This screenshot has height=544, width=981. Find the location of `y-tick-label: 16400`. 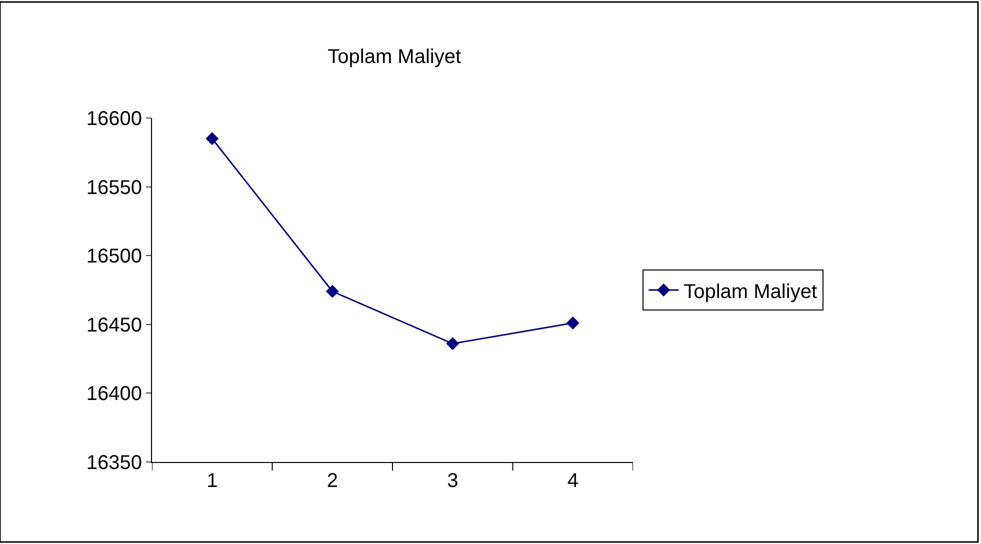

y-tick-label: 16400 is located at coordinates (114, 394).